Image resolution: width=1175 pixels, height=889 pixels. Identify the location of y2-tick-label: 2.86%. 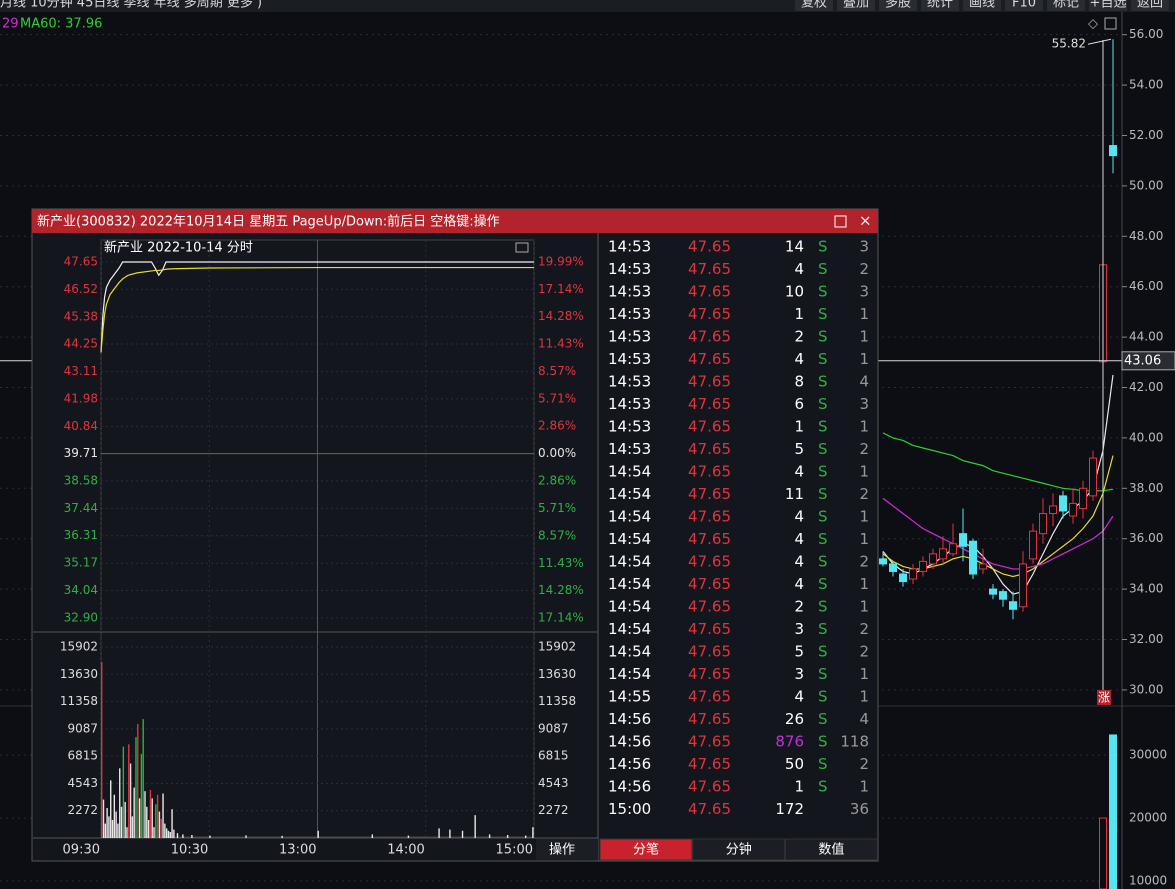
(557, 481).